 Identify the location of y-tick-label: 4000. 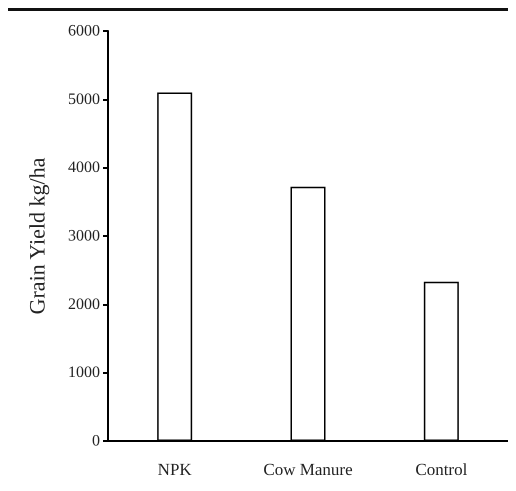
(84, 167).